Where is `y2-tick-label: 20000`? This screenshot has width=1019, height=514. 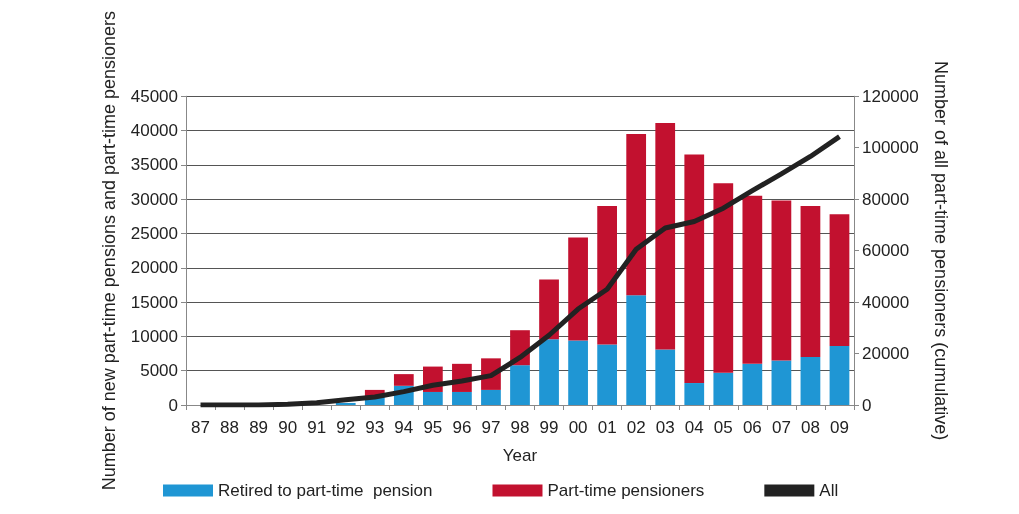
y2-tick-label: 20000 is located at coordinates (886, 354).